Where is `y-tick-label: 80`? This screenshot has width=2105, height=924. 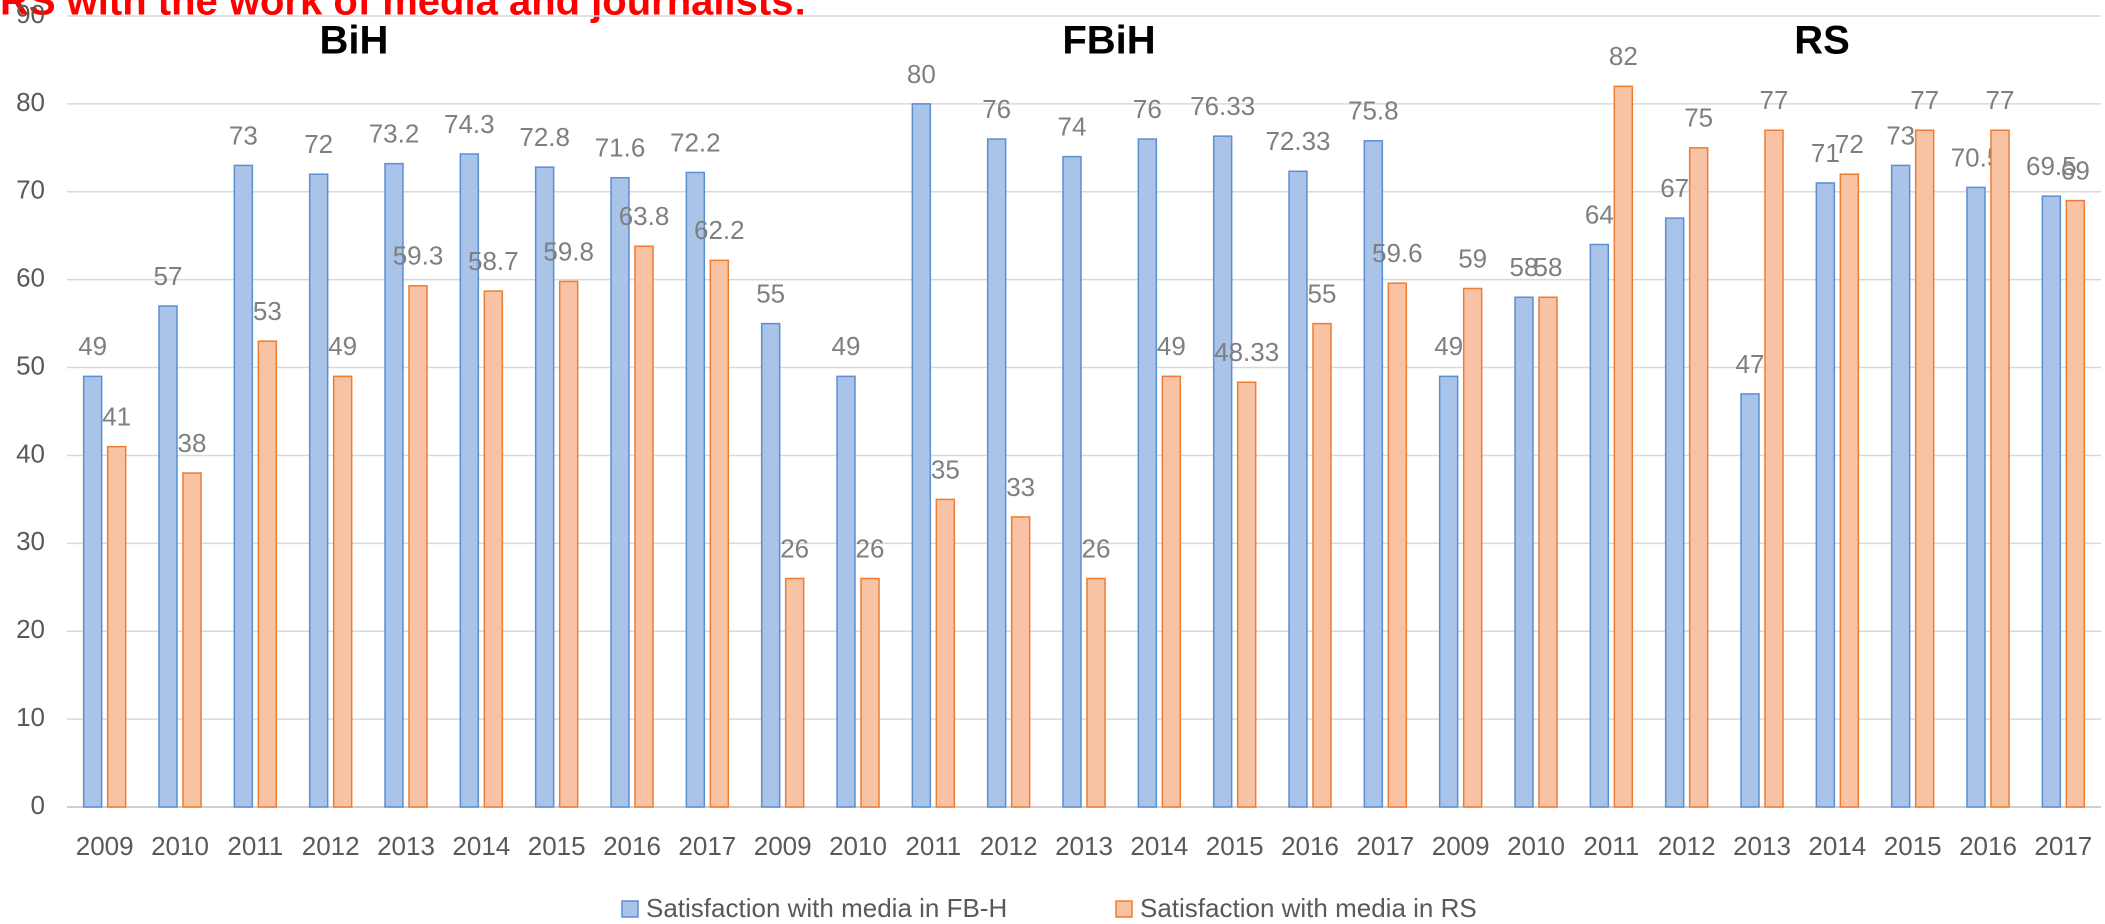 y-tick-label: 80 is located at coordinates (30, 102).